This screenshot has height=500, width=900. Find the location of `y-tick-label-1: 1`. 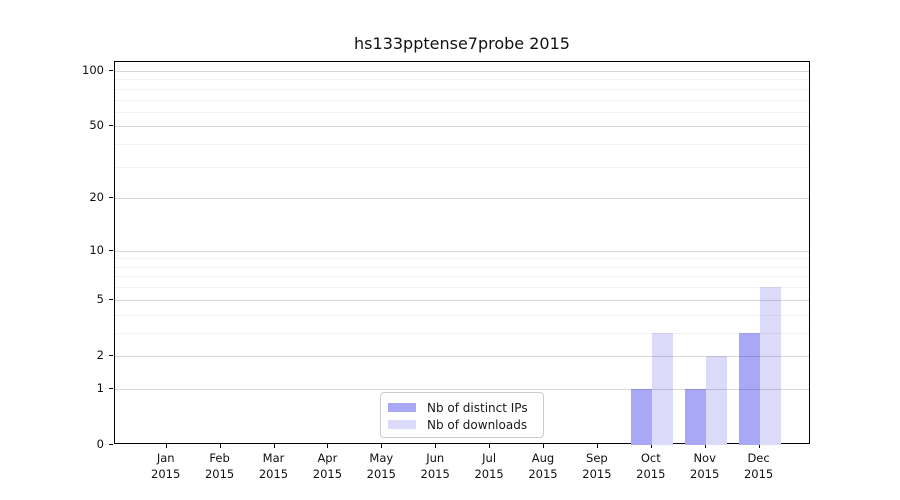

y-tick-label-1: 1 is located at coordinates (100, 387).